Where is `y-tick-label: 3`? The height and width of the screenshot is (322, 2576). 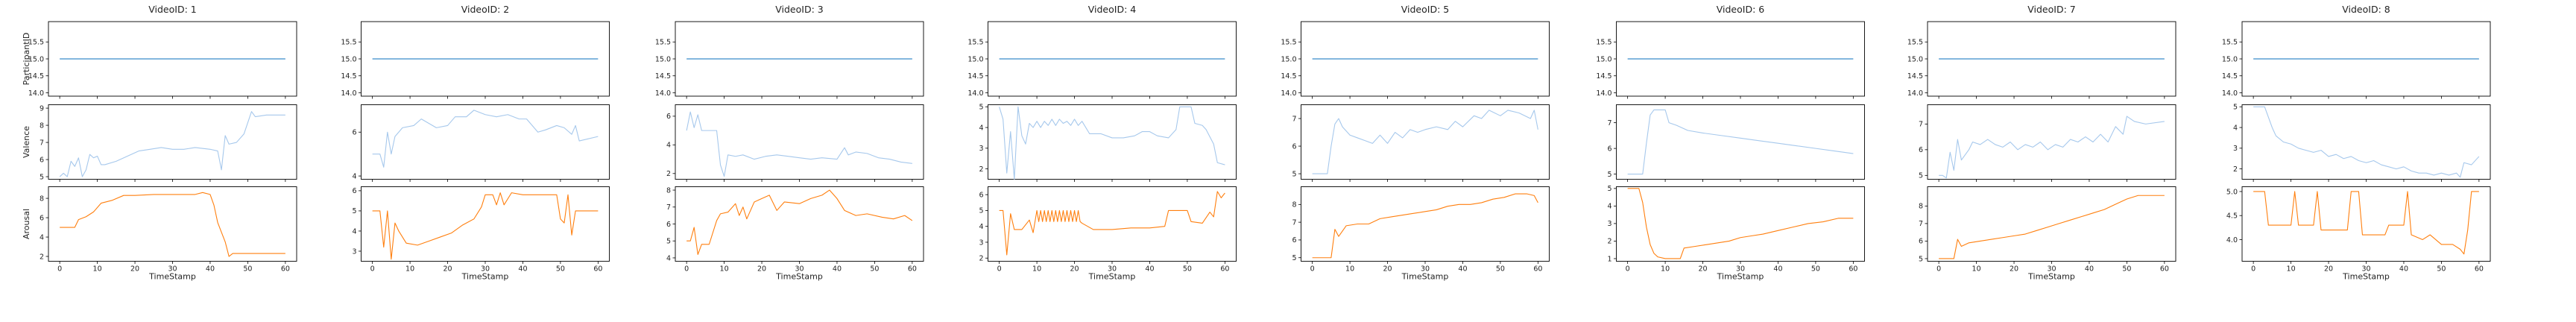 y-tick-label: 3 is located at coordinates (354, 252).